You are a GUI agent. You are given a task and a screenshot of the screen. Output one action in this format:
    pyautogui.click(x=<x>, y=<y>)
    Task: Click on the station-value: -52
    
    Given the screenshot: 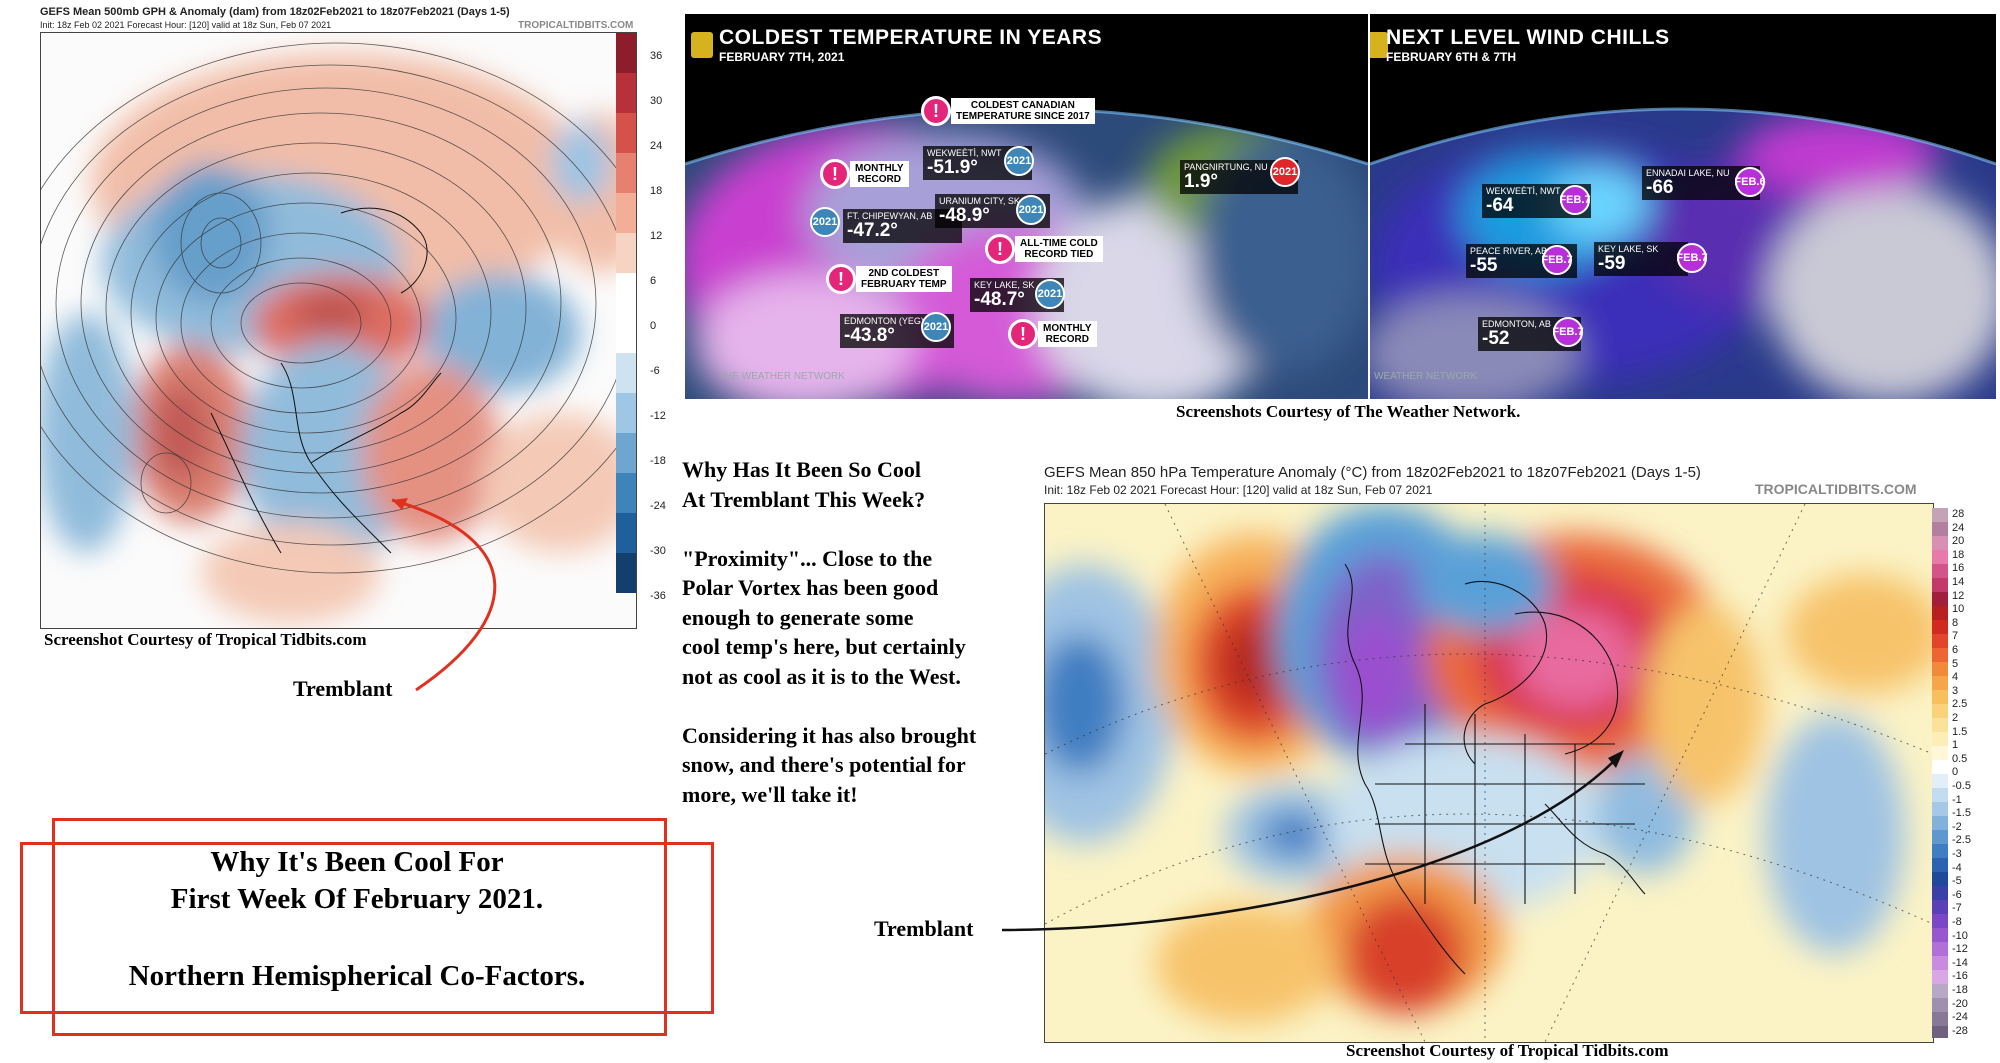 What is the action you would take?
    pyautogui.click(x=1496, y=338)
    